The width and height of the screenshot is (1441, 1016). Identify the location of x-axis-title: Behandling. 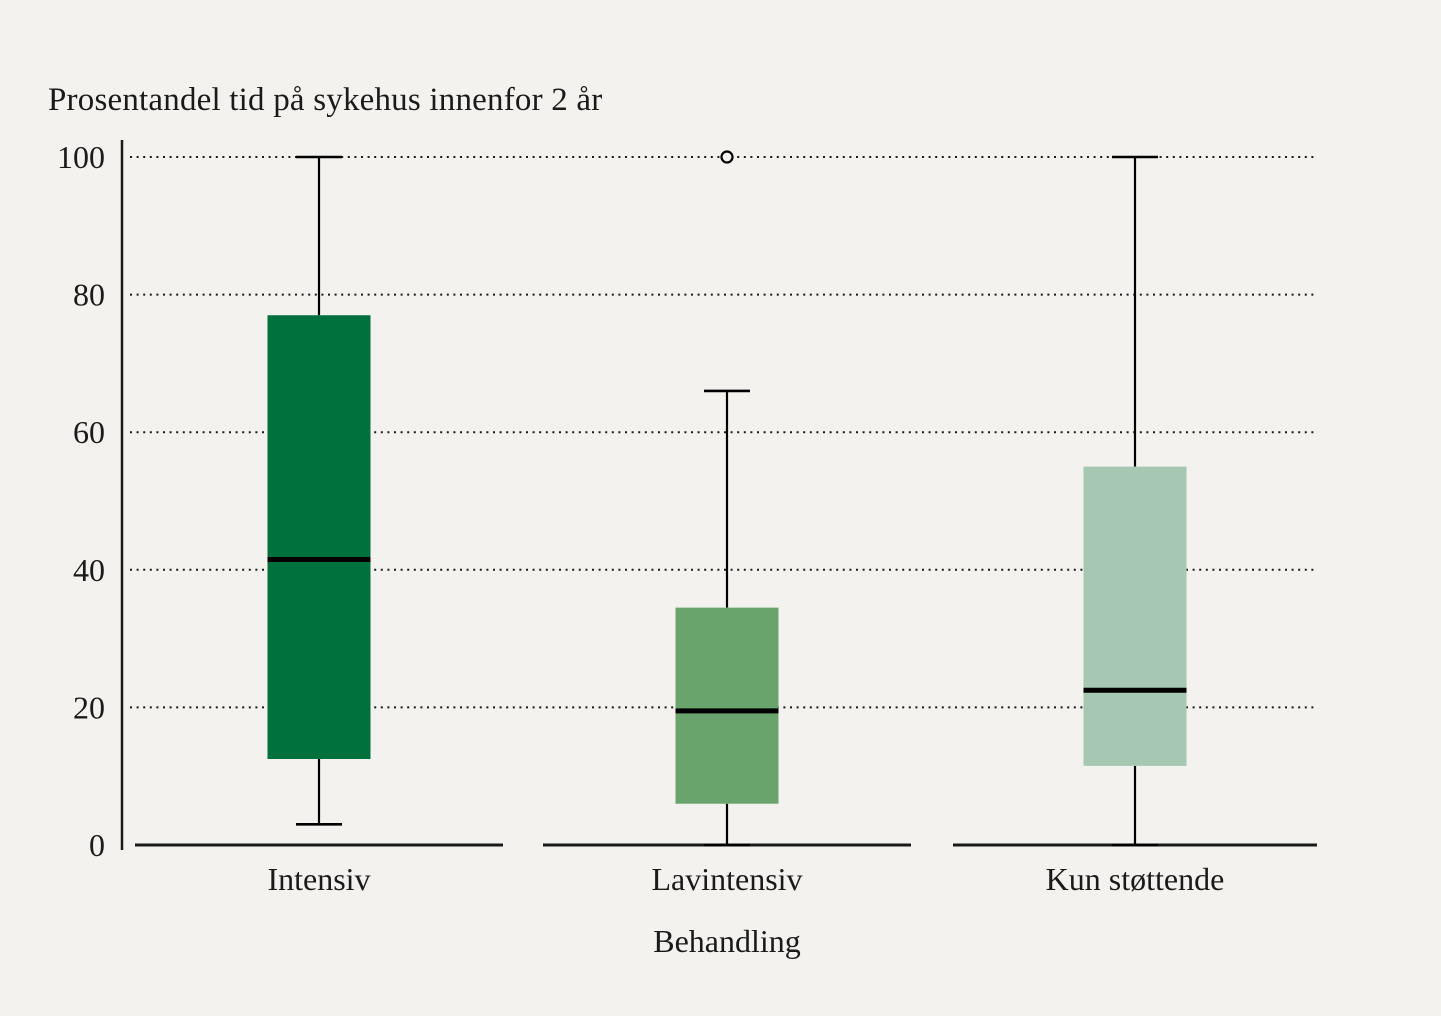
(727, 941).